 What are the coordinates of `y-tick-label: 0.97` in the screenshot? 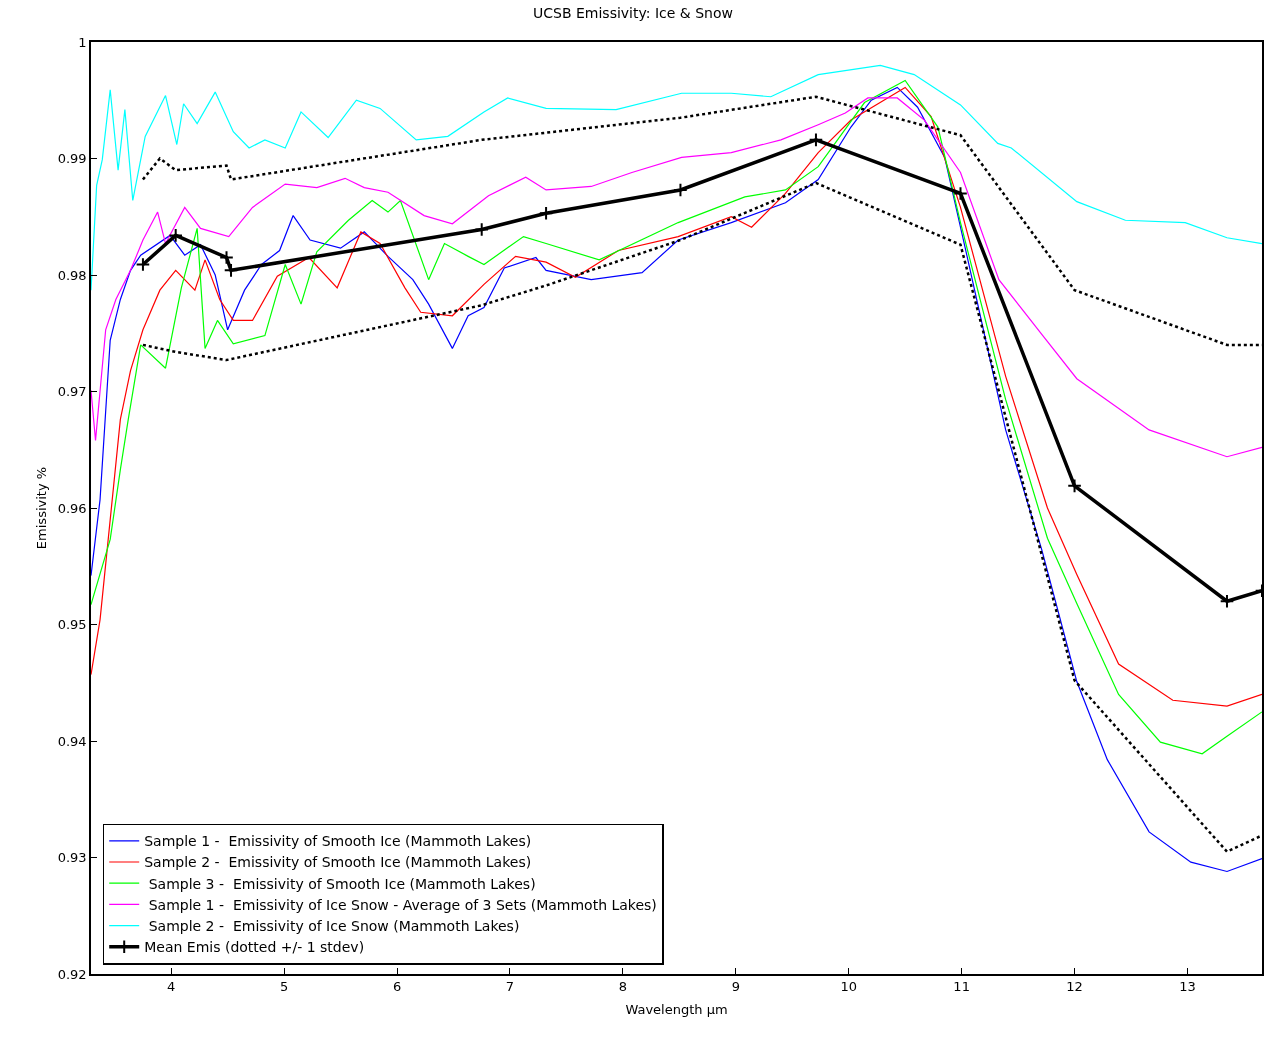 It's located at (72, 392).